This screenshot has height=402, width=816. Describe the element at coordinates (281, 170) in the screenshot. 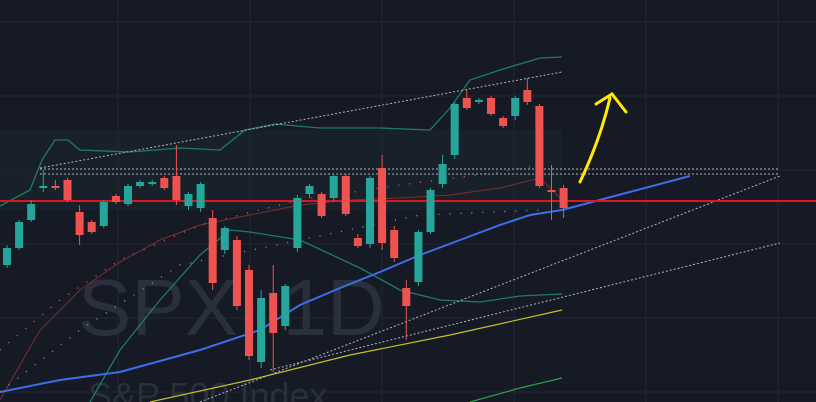

I see `band-fill` at that location.